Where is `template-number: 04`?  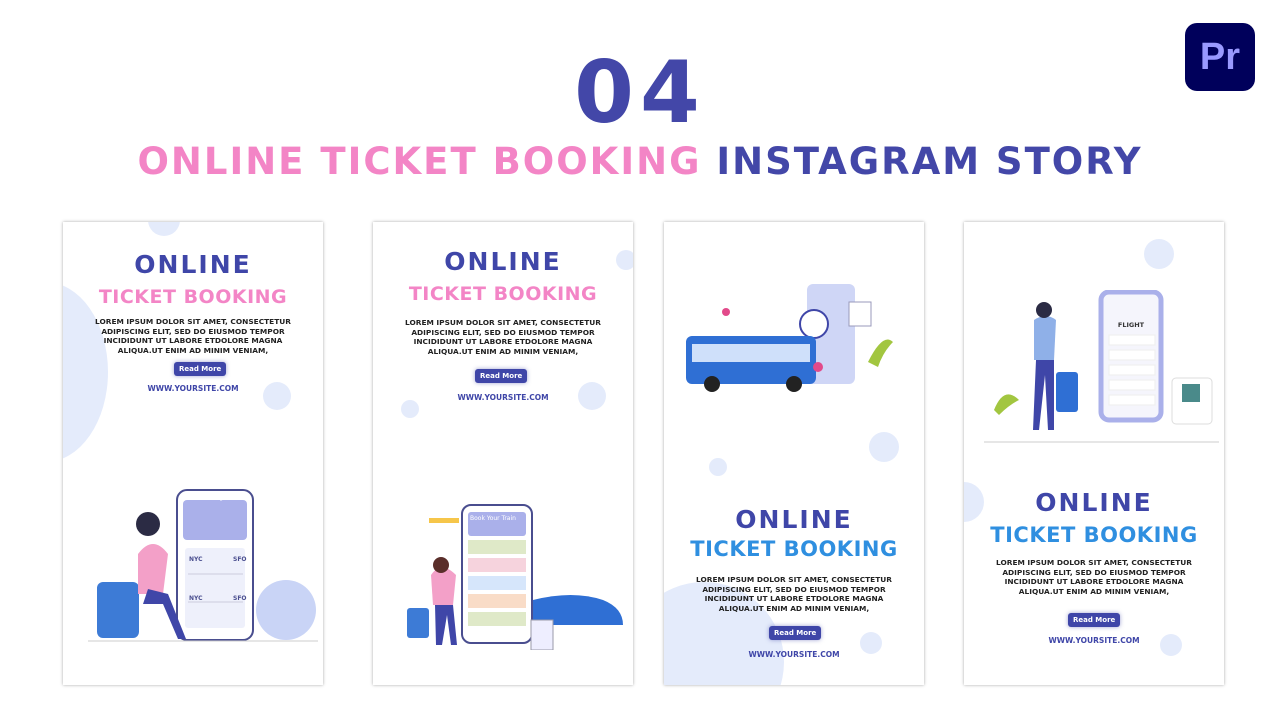
template-number: 04 is located at coordinates (640, 93).